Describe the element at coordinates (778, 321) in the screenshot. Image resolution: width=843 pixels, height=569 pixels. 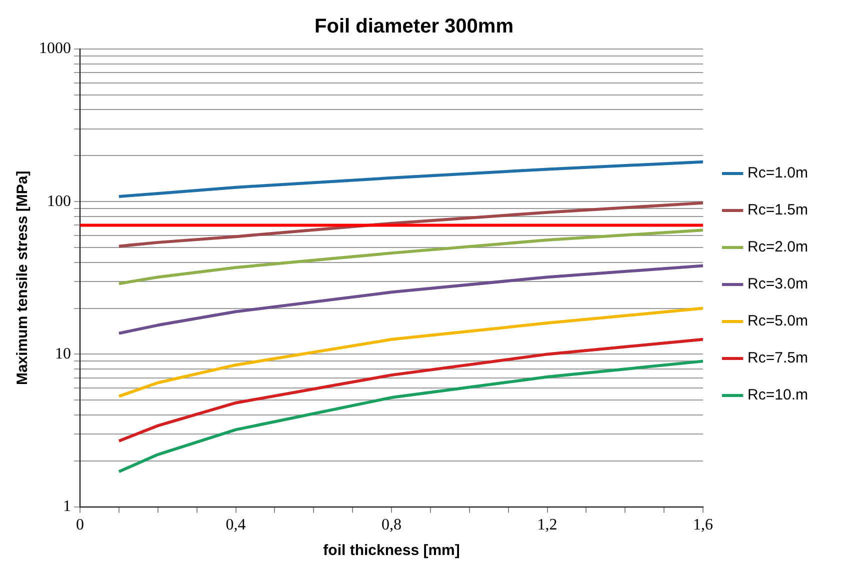
I see `legend-label: Rc=5.0m` at that location.